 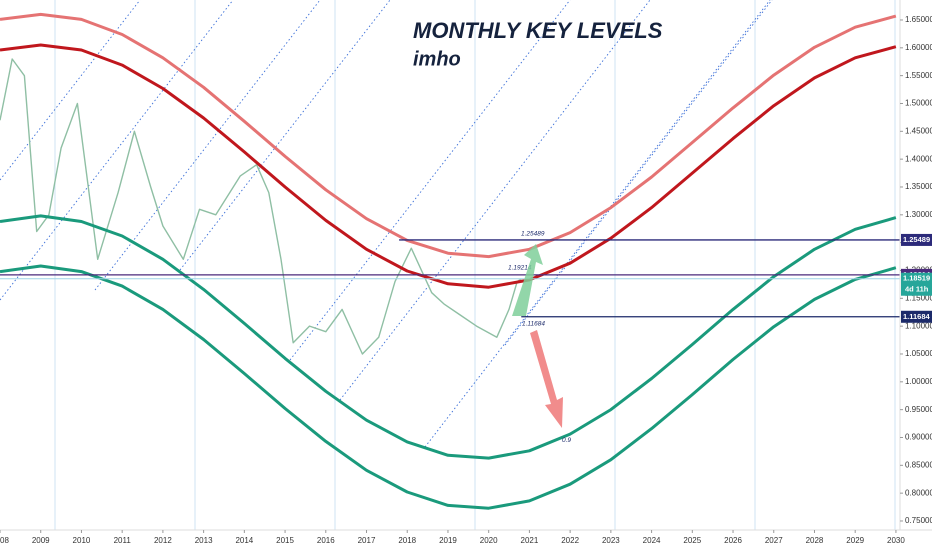 What do you see at coordinates (244, 540) in the screenshot?
I see `x-tick-label: 2014` at bounding box center [244, 540].